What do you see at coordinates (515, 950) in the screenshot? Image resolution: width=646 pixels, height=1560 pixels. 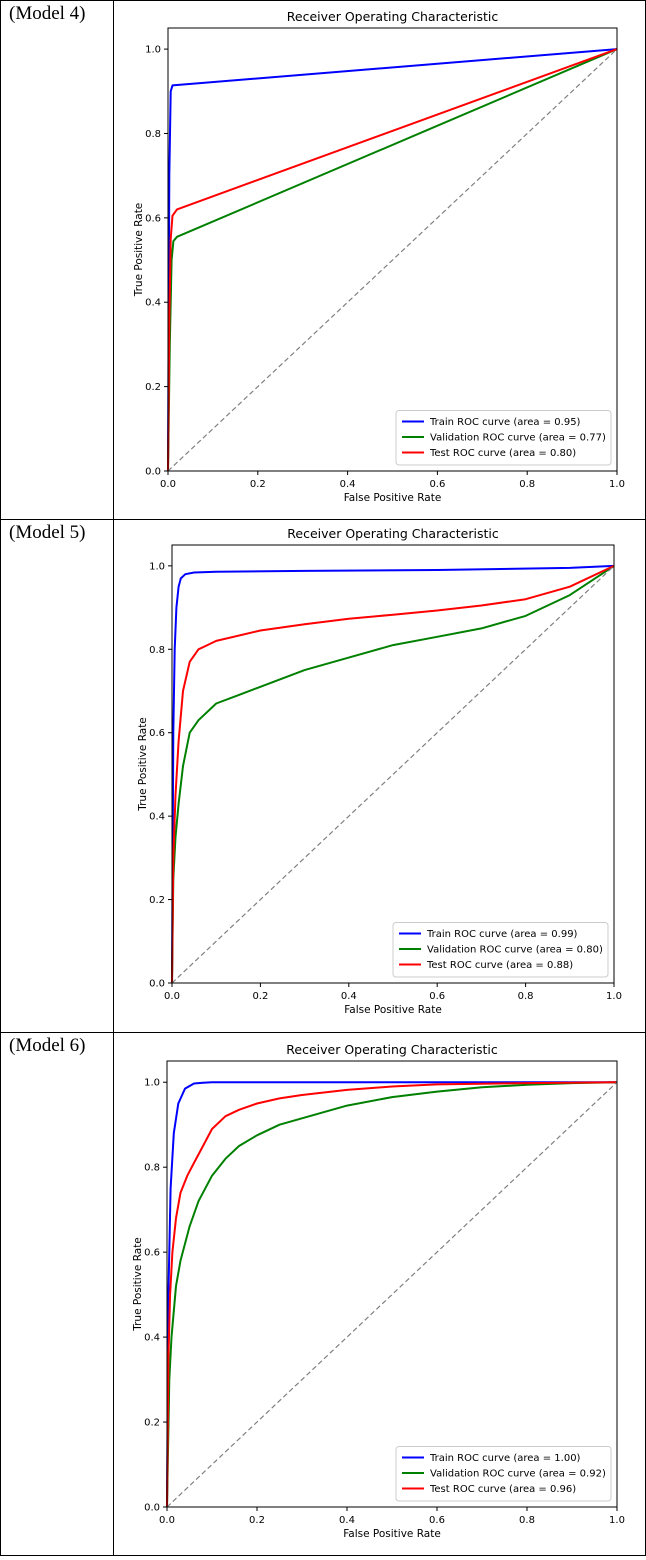 I see `legend-entry: Validation ROC curve (area = 0.80)` at bounding box center [515, 950].